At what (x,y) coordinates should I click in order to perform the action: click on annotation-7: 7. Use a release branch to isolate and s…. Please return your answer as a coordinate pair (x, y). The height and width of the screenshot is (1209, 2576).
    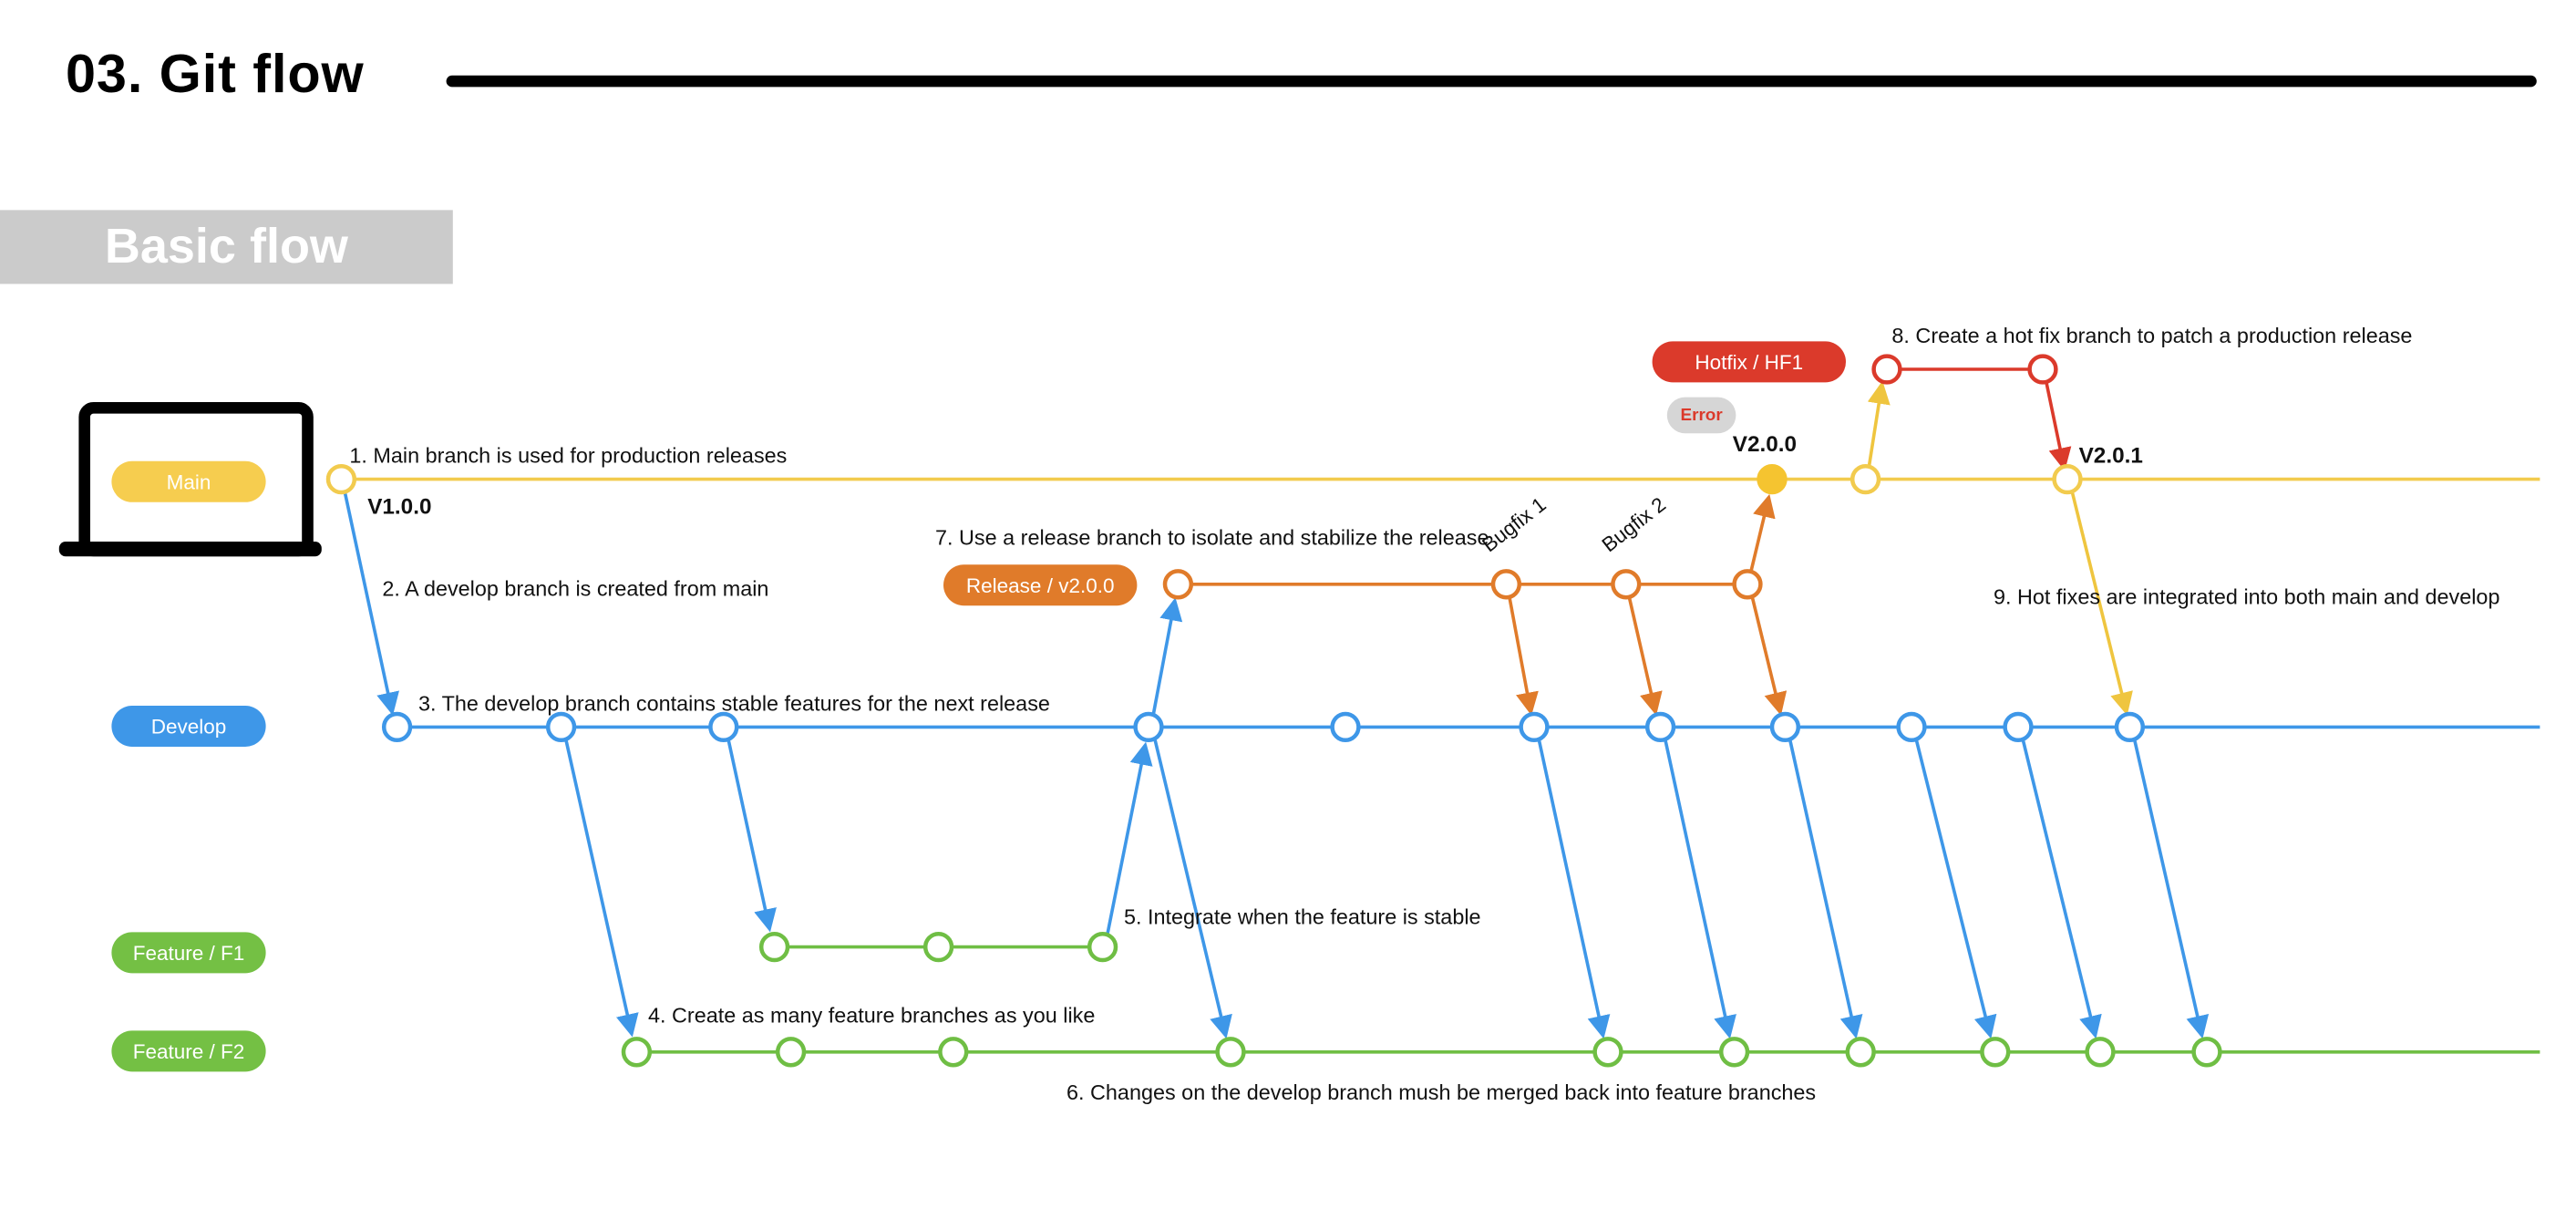
    Looking at the image, I should click on (1212, 537).